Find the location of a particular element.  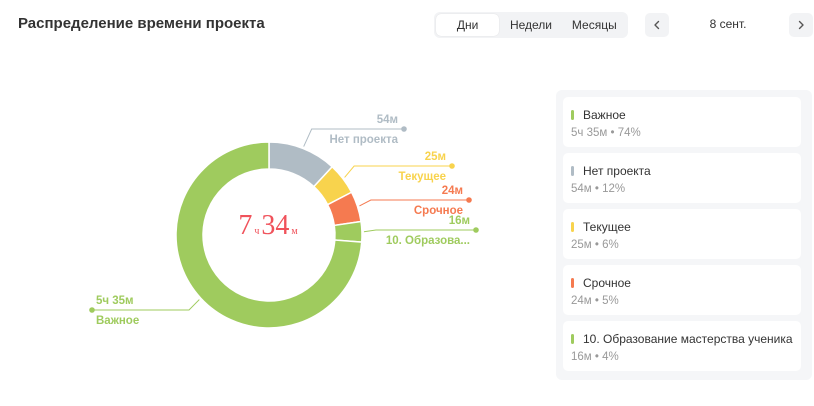

legend-value: 16м • 4% is located at coordinates (595, 357).